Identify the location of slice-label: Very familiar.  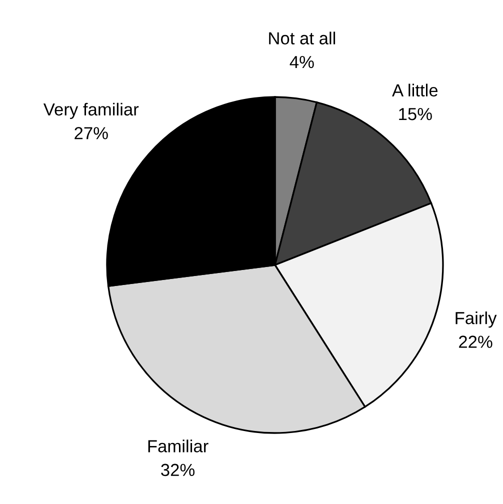
(91, 111).